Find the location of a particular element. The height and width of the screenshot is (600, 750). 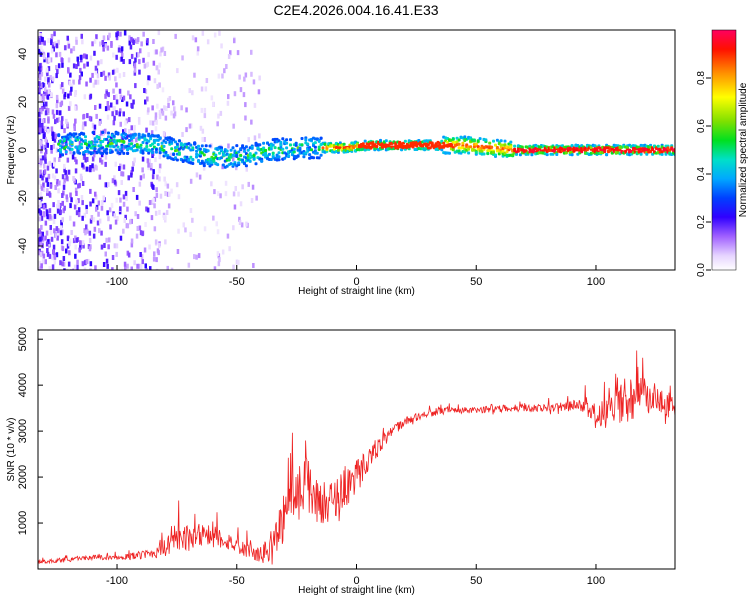

y-tick-label: 5000 is located at coordinates (23, 339).